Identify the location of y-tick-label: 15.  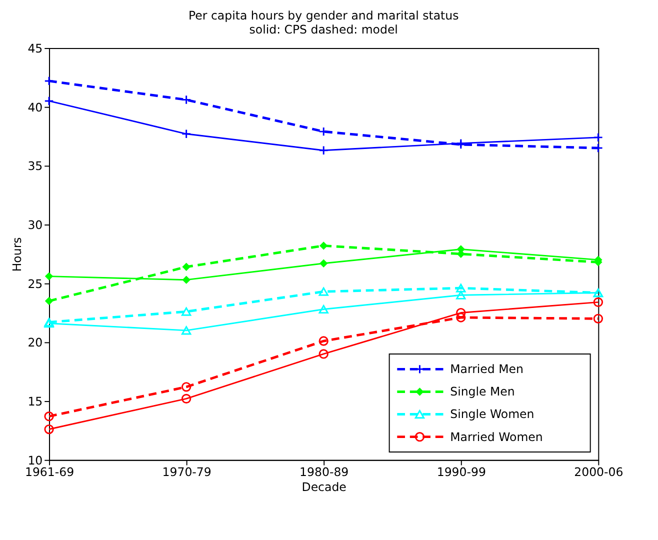
(35, 401).